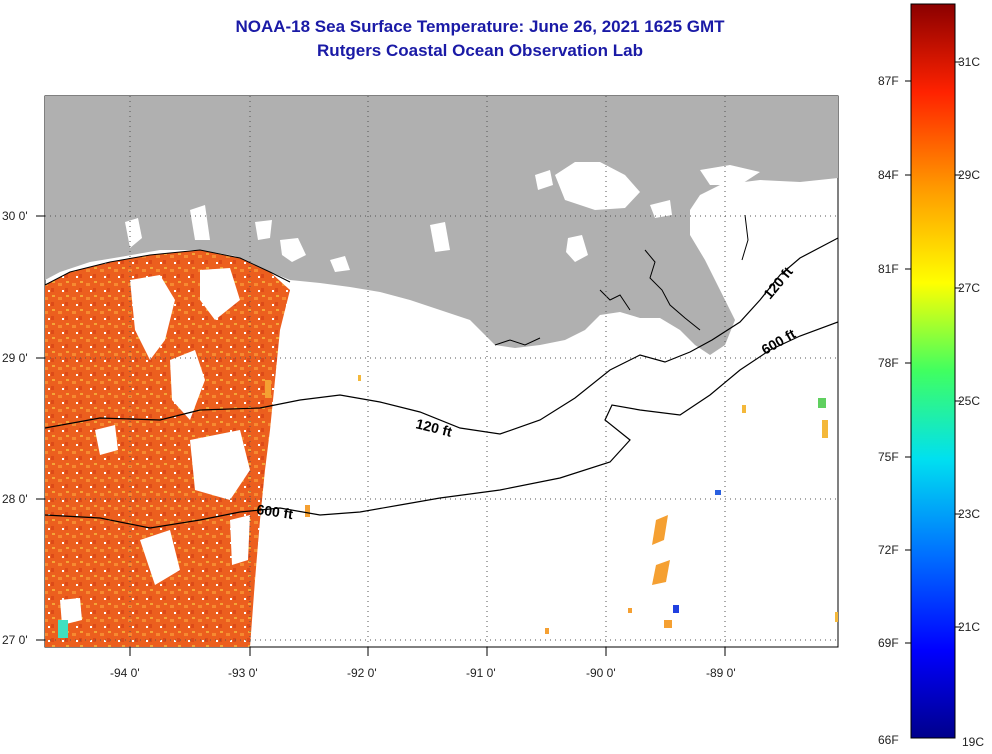  I want to click on colorbar-c-label: 19C, so click(973, 742).